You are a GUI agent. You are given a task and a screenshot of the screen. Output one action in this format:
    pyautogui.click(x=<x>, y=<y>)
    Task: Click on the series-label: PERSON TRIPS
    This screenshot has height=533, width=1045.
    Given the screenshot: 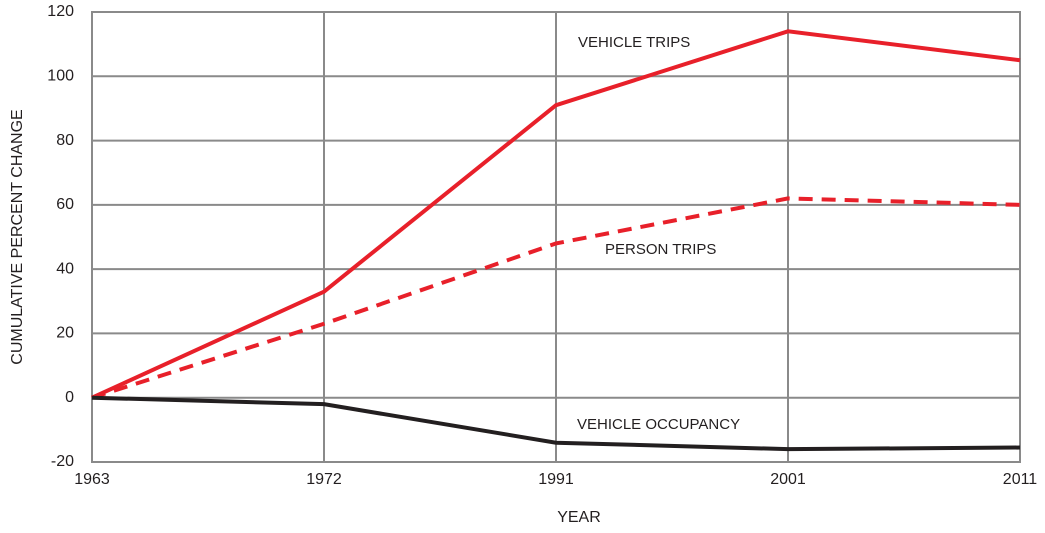 What is the action you would take?
    pyautogui.click(x=660, y=249)
    